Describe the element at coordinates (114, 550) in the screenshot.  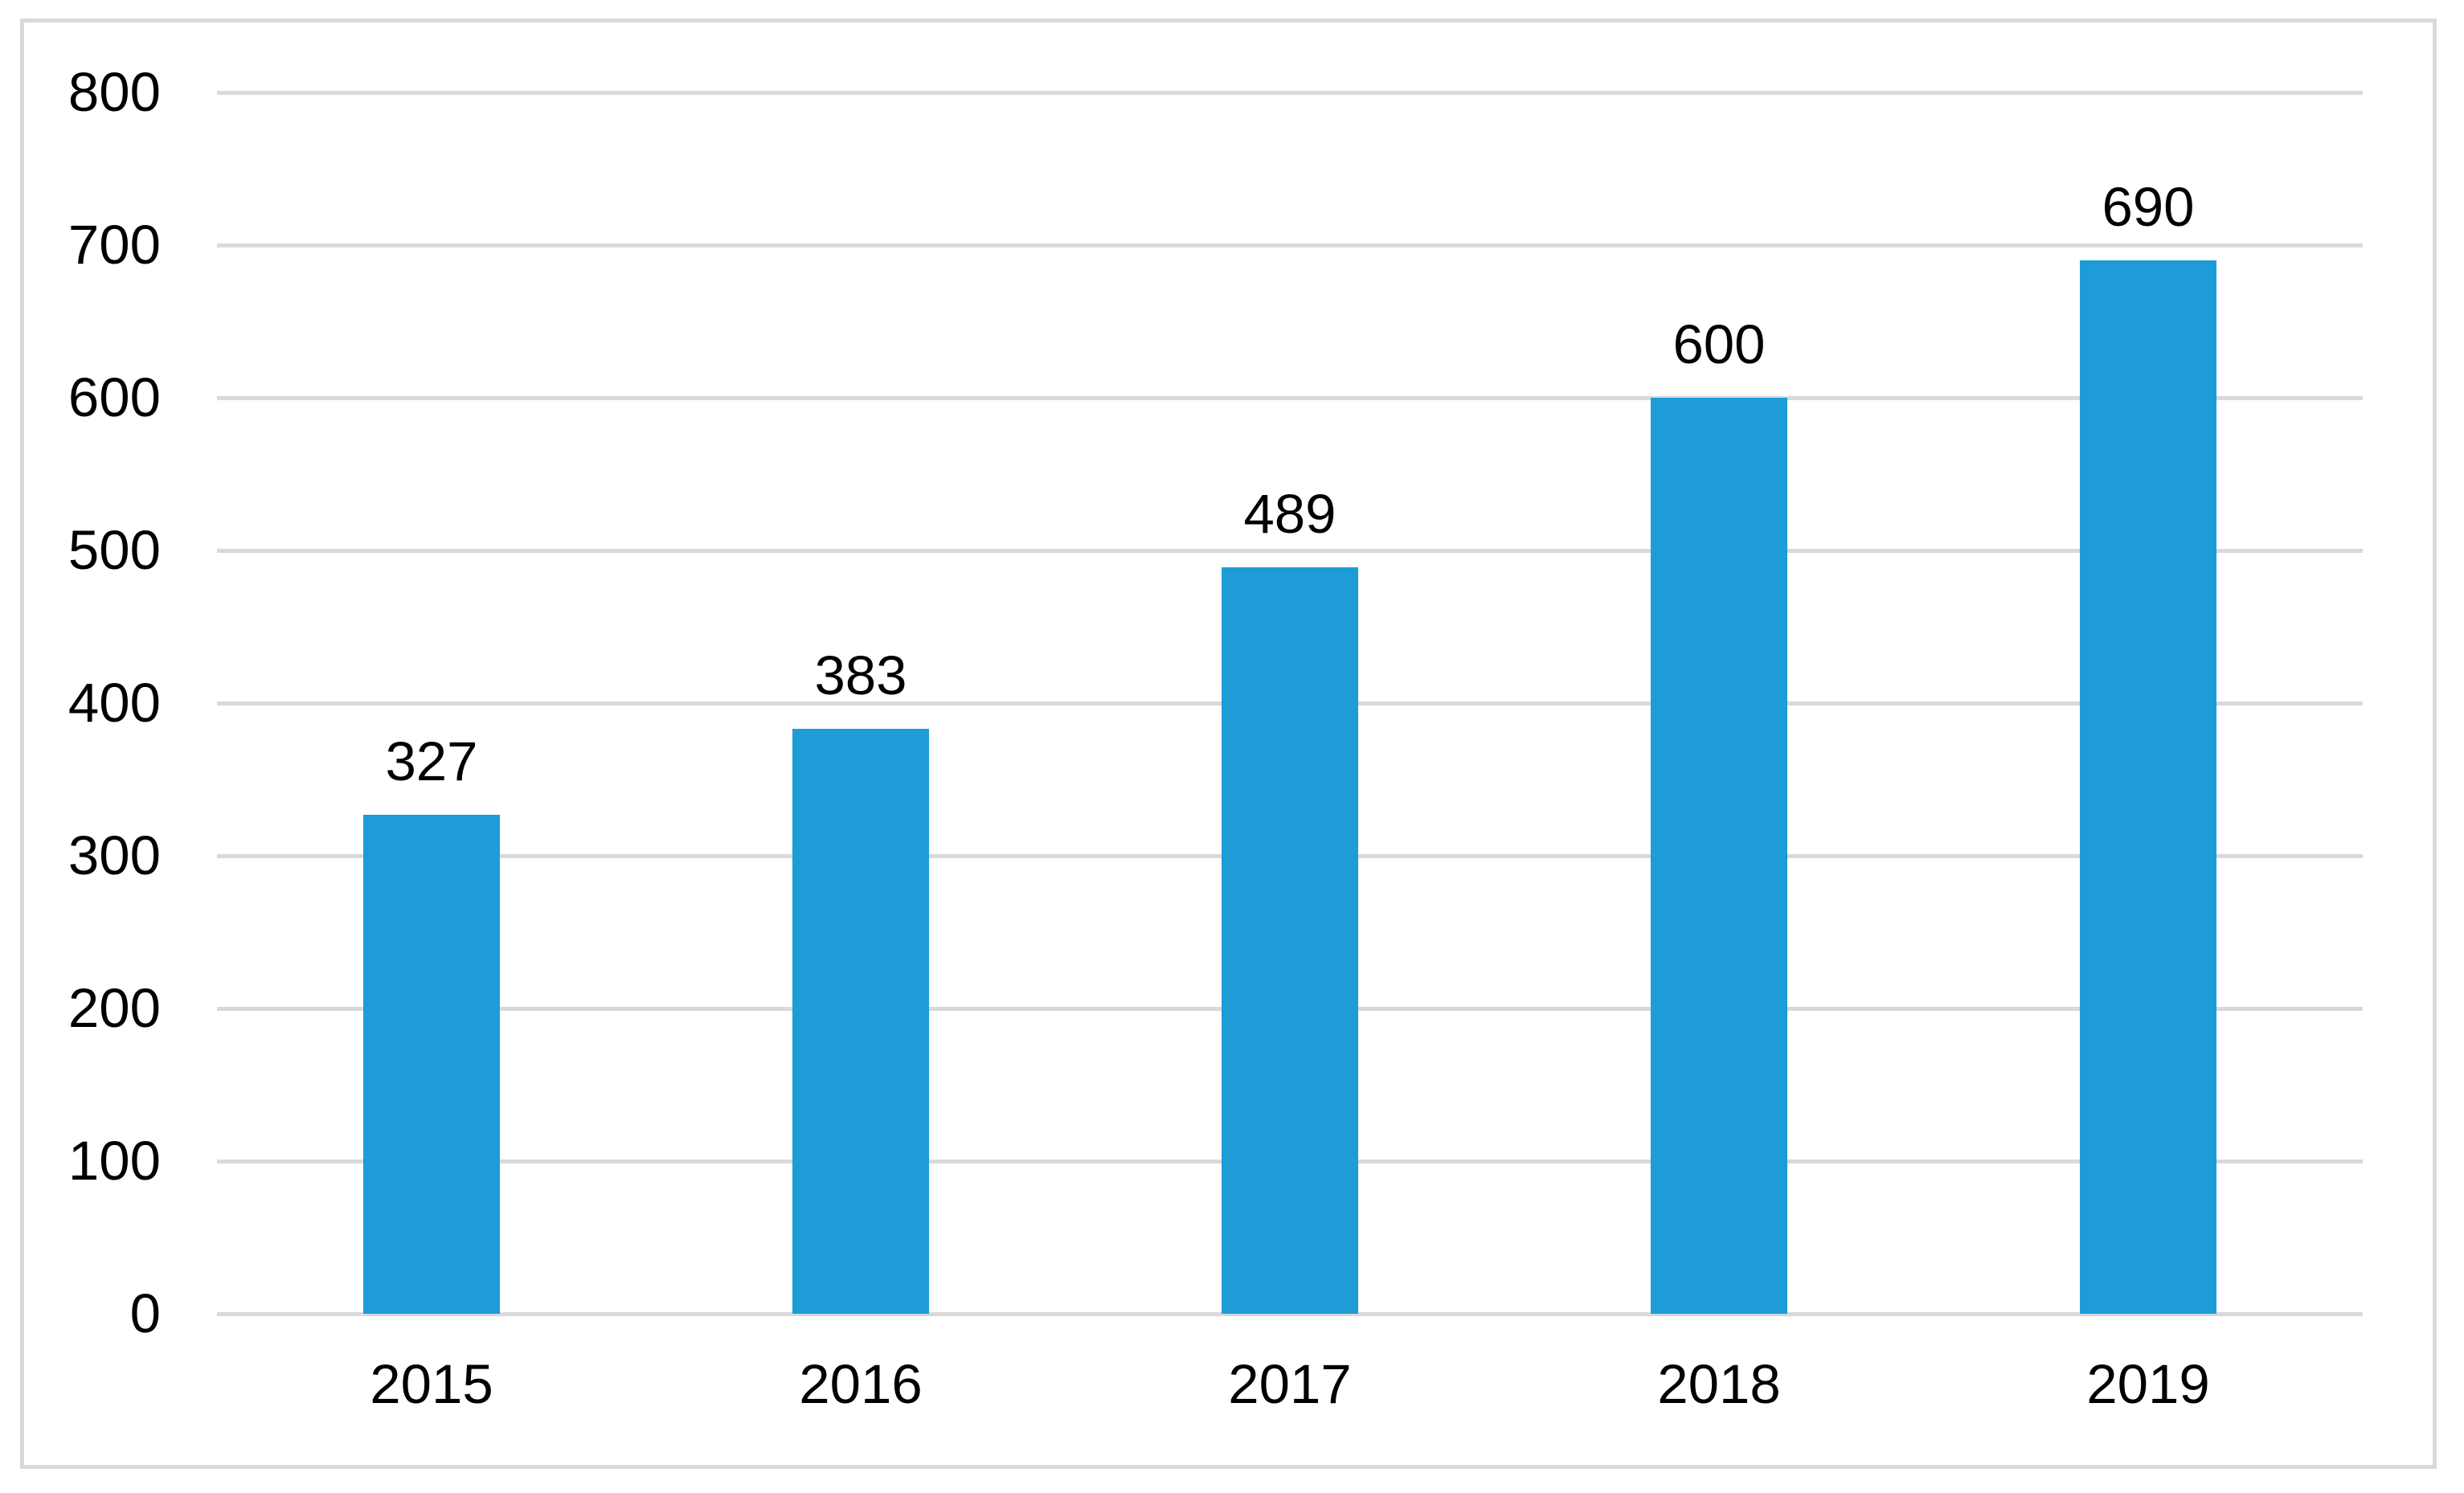
I see `y-axis-tick-label-500: 500` at that location.